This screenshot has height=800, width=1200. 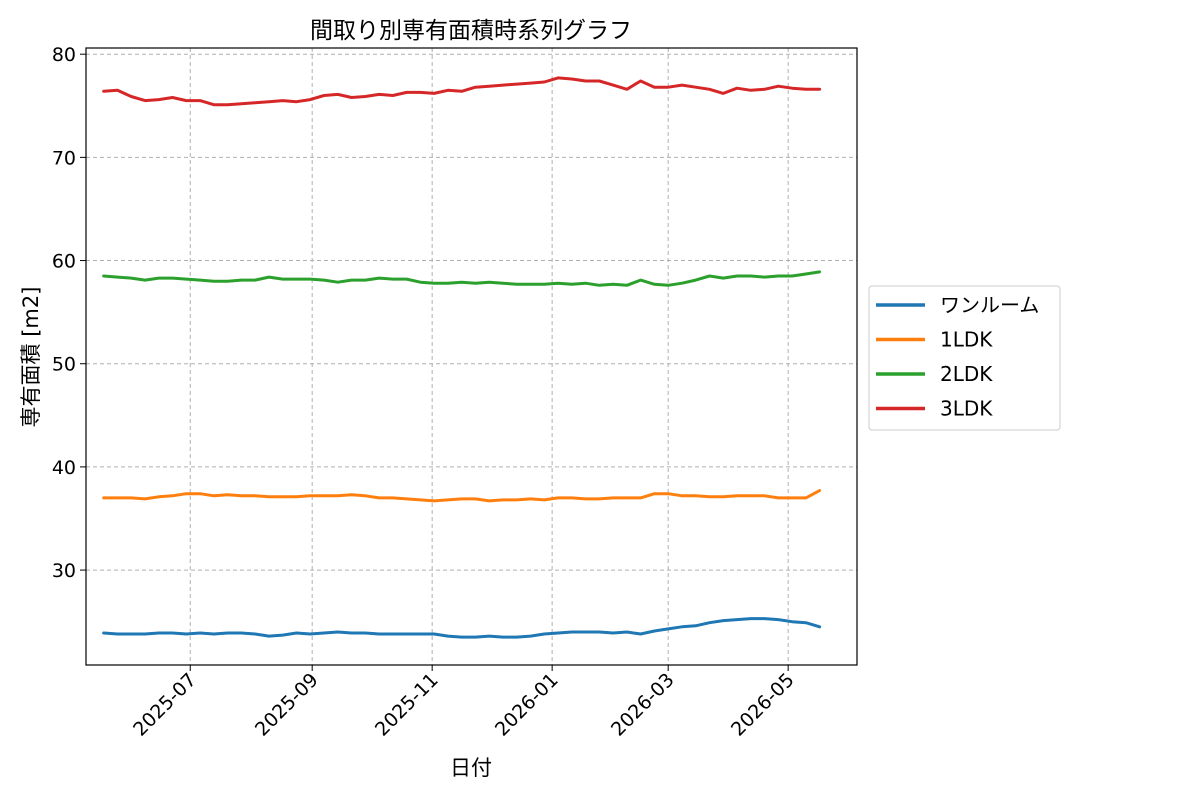 What do you see at coordinates (471, 31) in the screenshot?
I see `chart-title: 間取り別専有面積時系列グラフ` at bounding box center [471, 31].